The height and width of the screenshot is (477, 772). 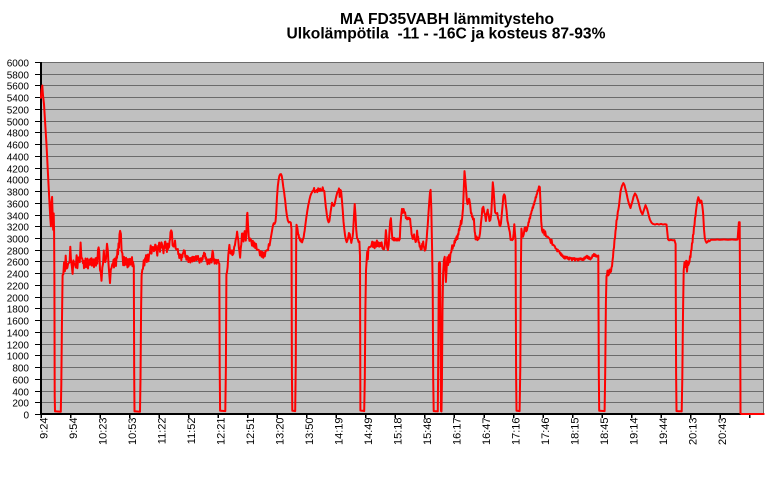 I want to click on svg-text: 5600, so click(x=18, y=87).